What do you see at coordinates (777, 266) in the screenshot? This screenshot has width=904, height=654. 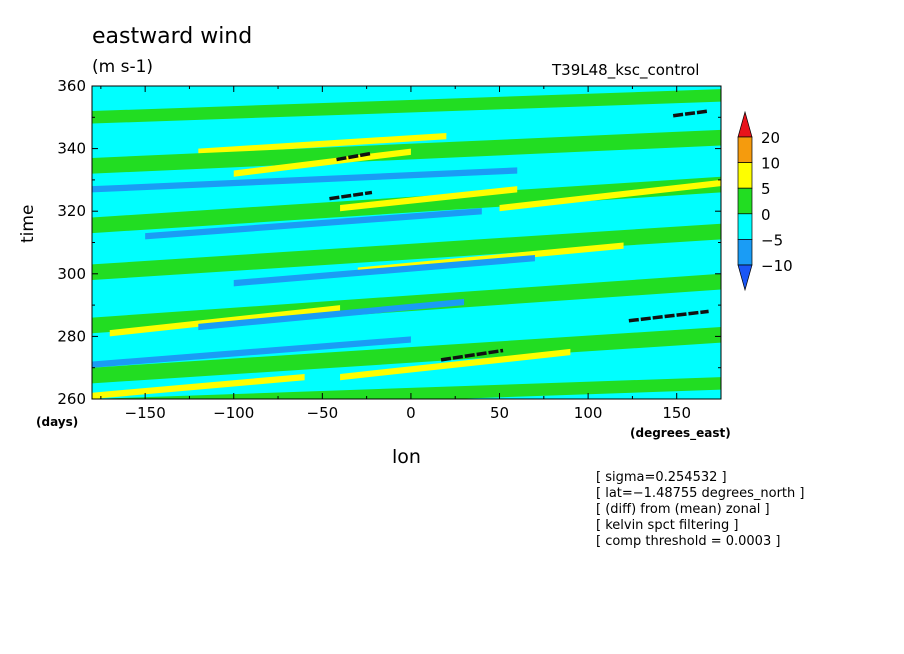 I see `colorbar-label: −10` at bounding box center [777, 266].